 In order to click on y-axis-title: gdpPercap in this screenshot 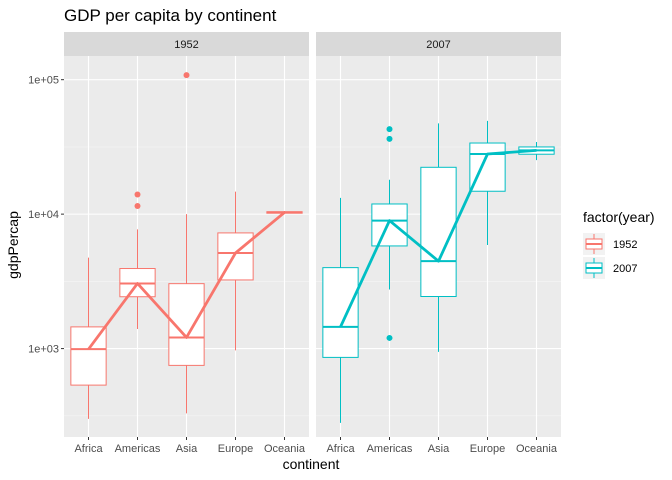, I will do `click(13, 245)`.